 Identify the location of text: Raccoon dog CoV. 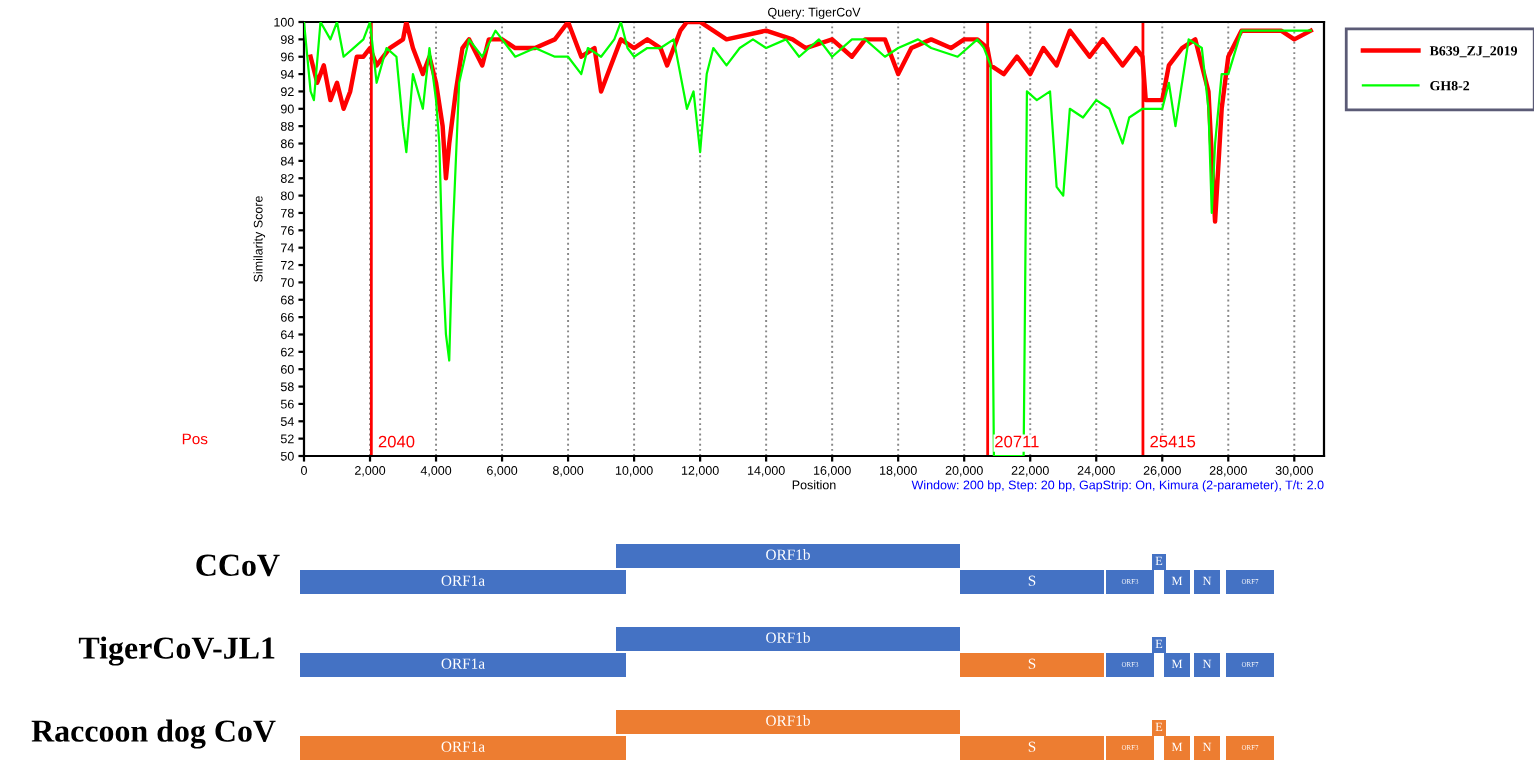
(153, 734).